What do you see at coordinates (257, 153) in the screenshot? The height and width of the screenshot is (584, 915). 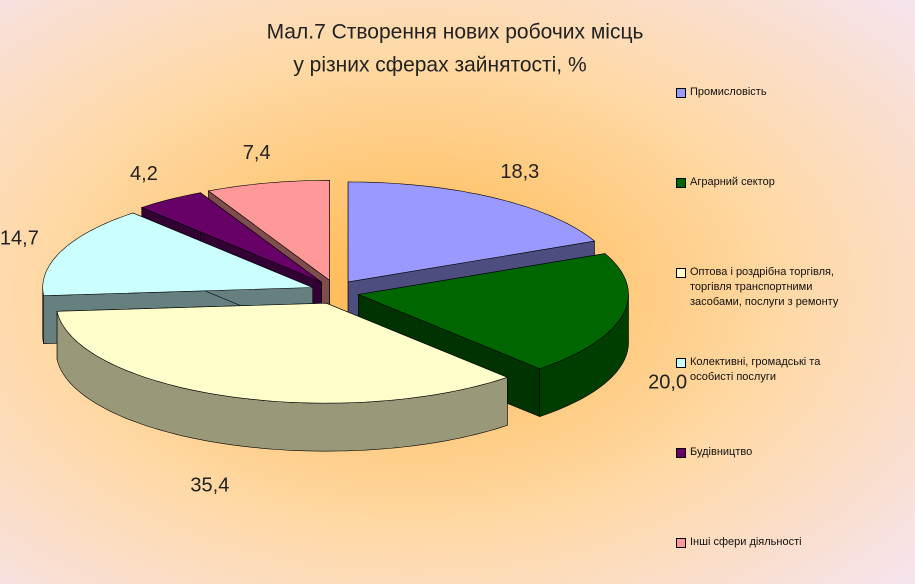 I see `data-label: 7,4` at bounding box center [257, 153].